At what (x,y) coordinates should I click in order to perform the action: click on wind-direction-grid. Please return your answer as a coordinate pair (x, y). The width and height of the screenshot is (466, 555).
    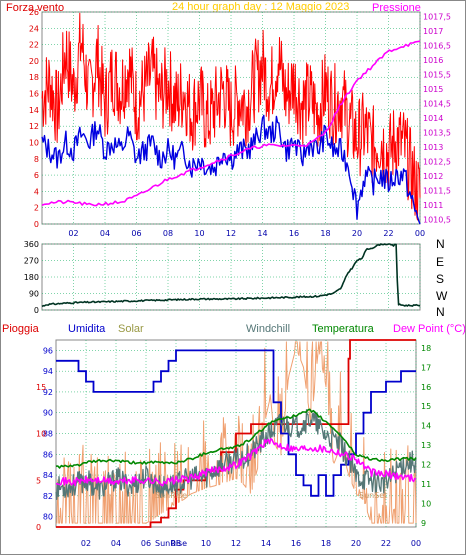
    Looking at the image, I should click on (231, 277).